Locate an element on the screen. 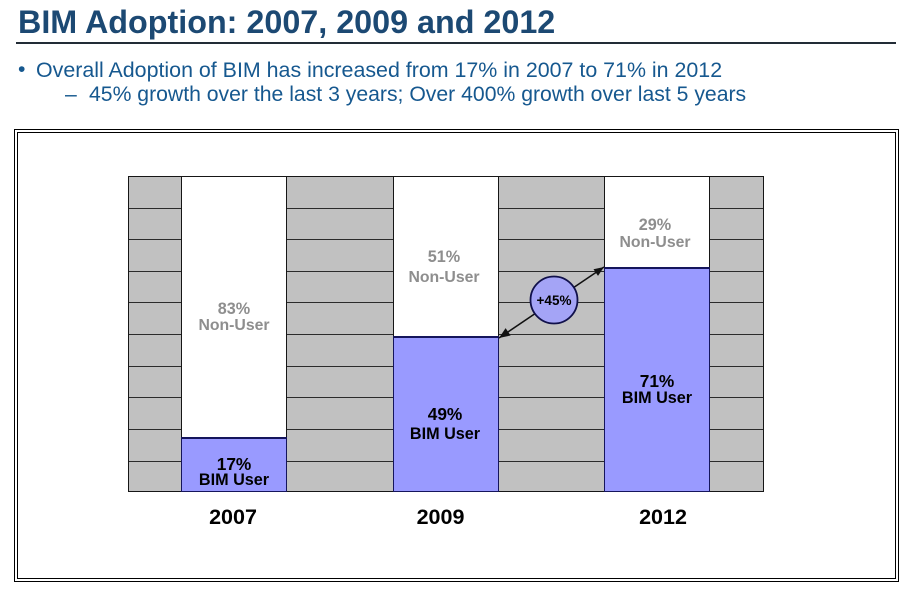 This screenshot has height=592, width=909. svg-text: +45% is located at coordinates (554, 300).